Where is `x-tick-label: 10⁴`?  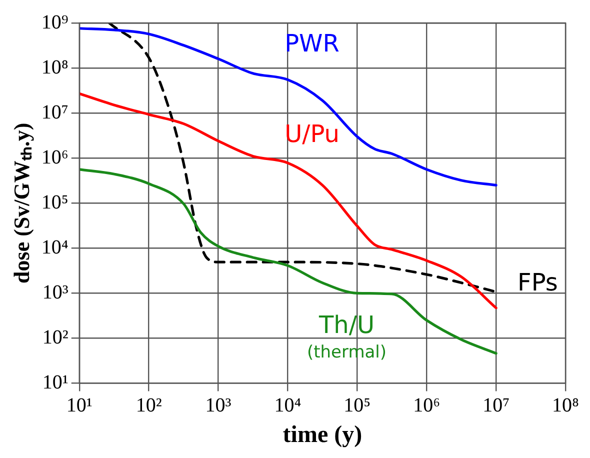
x-tick-label: 10⁴ is located at coordinates (288, 405).